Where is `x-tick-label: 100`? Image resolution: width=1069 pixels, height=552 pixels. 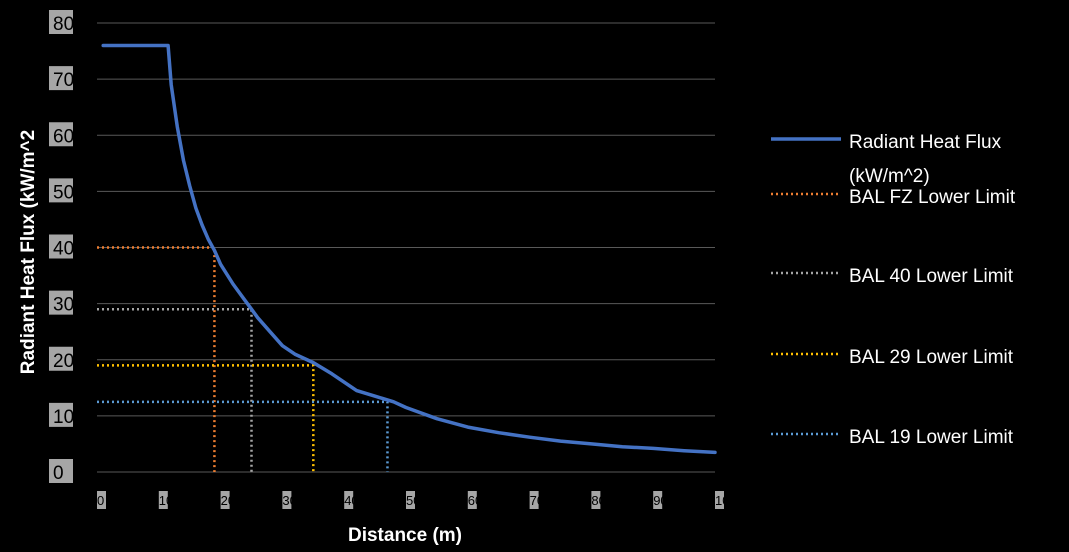
x-tick-label: 100 is located at coordinates (726, 500).